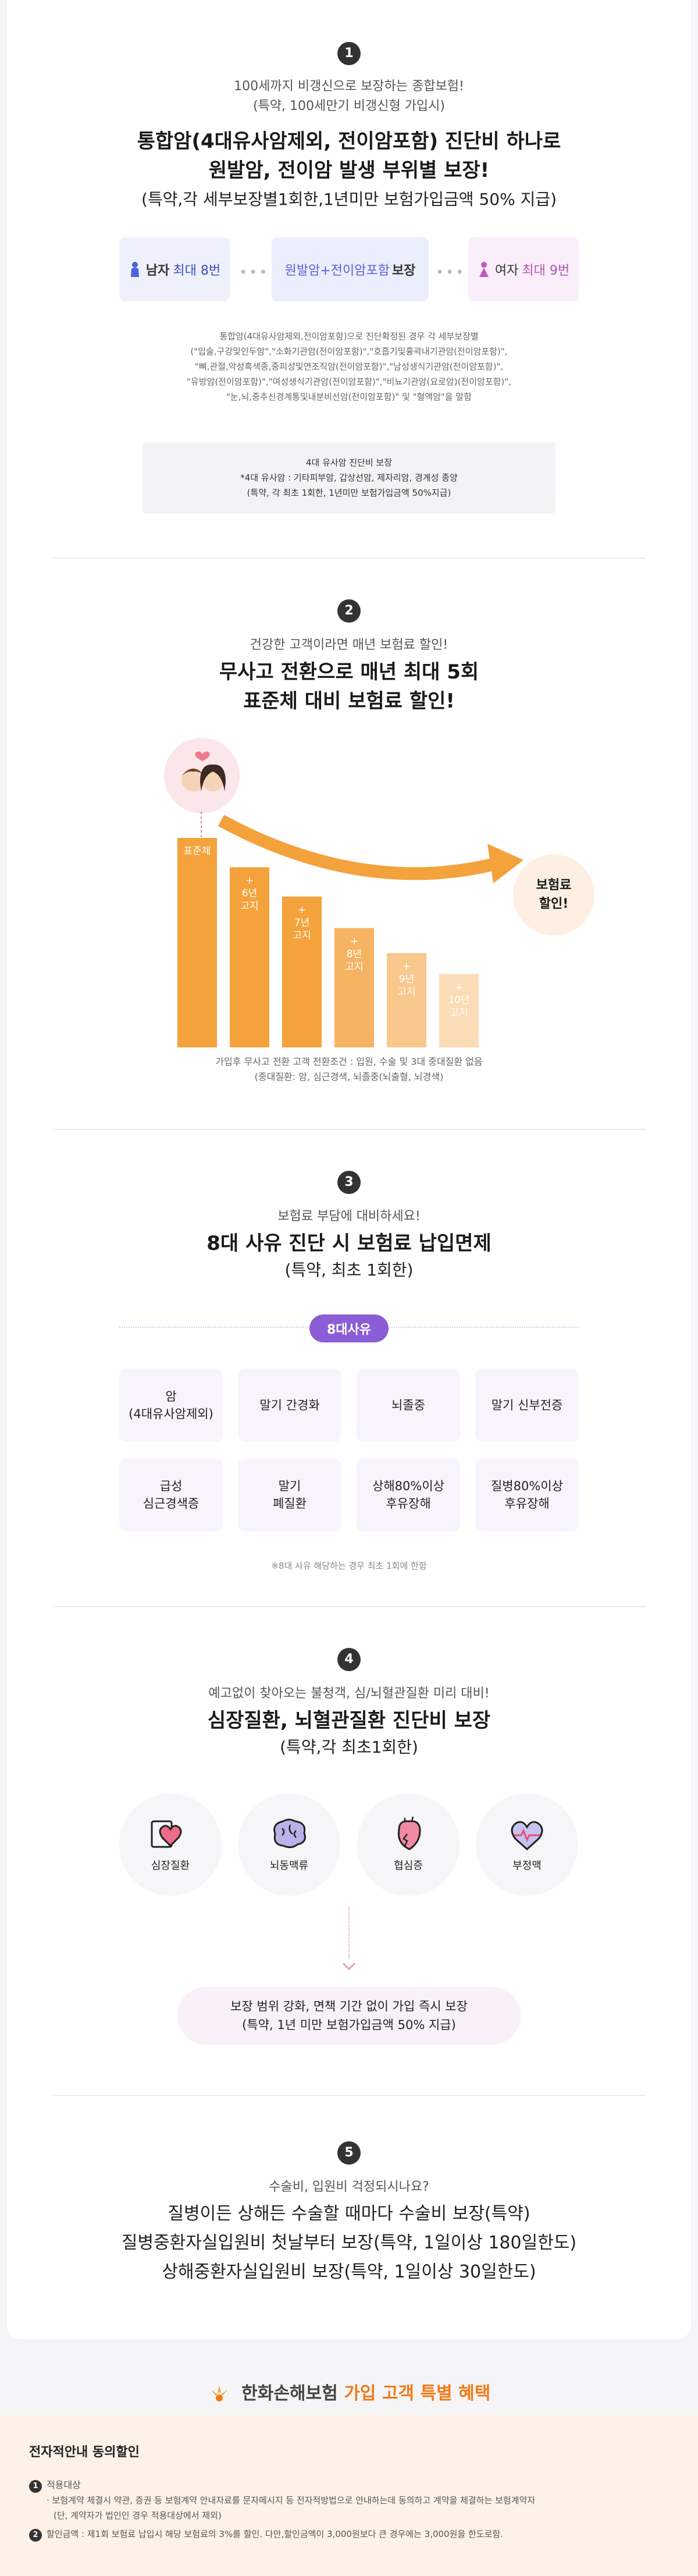  What do you see at coordinates (349, 2187) in the screenshot?
I see `section-subtitle: 수술비, 입원비 걱정되시나요?` at bounding box center [349, 2187].